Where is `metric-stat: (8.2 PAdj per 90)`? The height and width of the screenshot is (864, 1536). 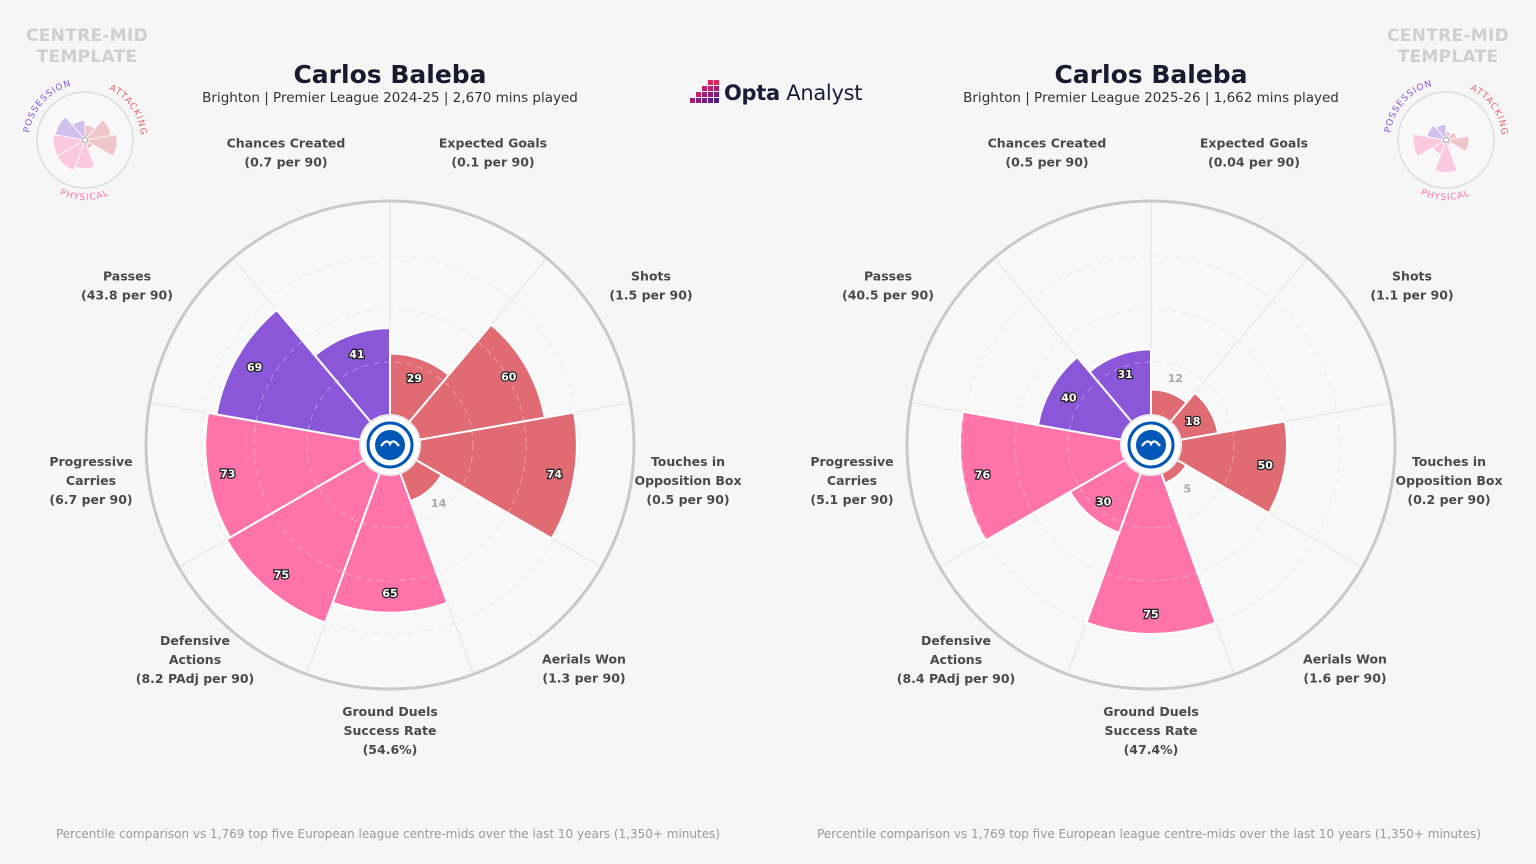
metric-stat: (8.2 PAdj per 90) is located at coordinates (195, 678).